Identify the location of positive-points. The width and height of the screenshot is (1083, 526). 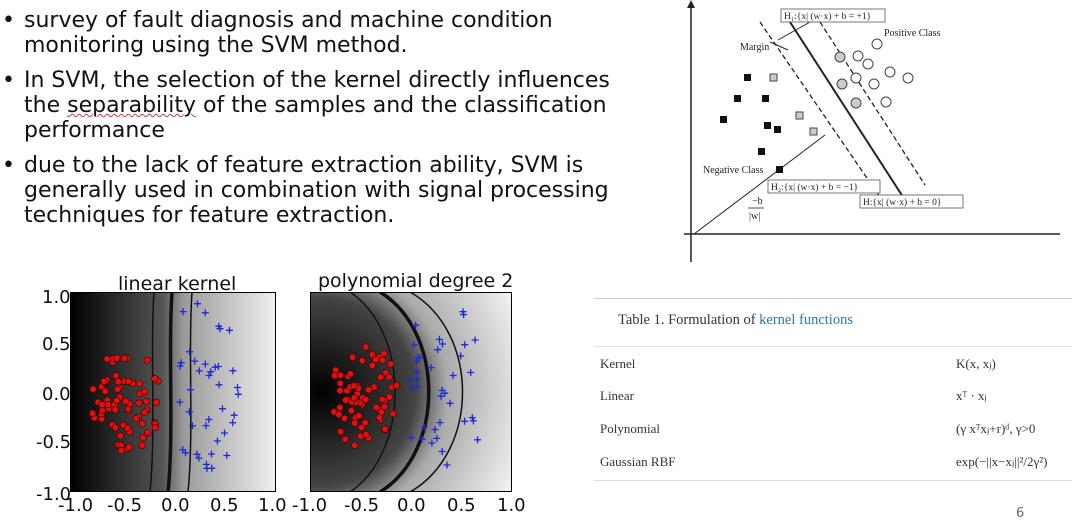
(444, 388).